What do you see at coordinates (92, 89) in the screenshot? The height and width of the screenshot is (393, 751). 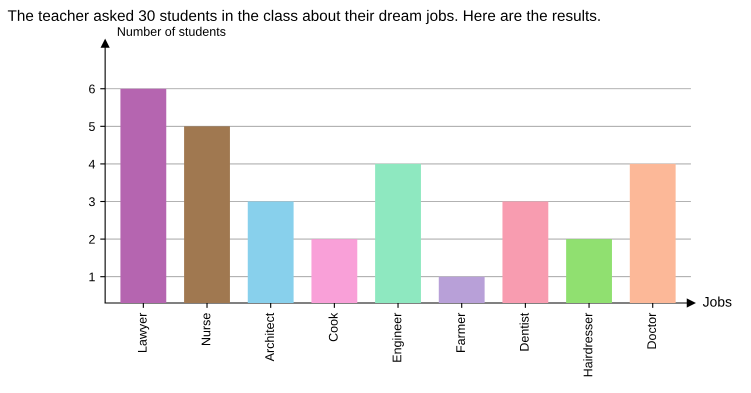 I see `y-tick-label: 6` at bounding box center [92, 89].